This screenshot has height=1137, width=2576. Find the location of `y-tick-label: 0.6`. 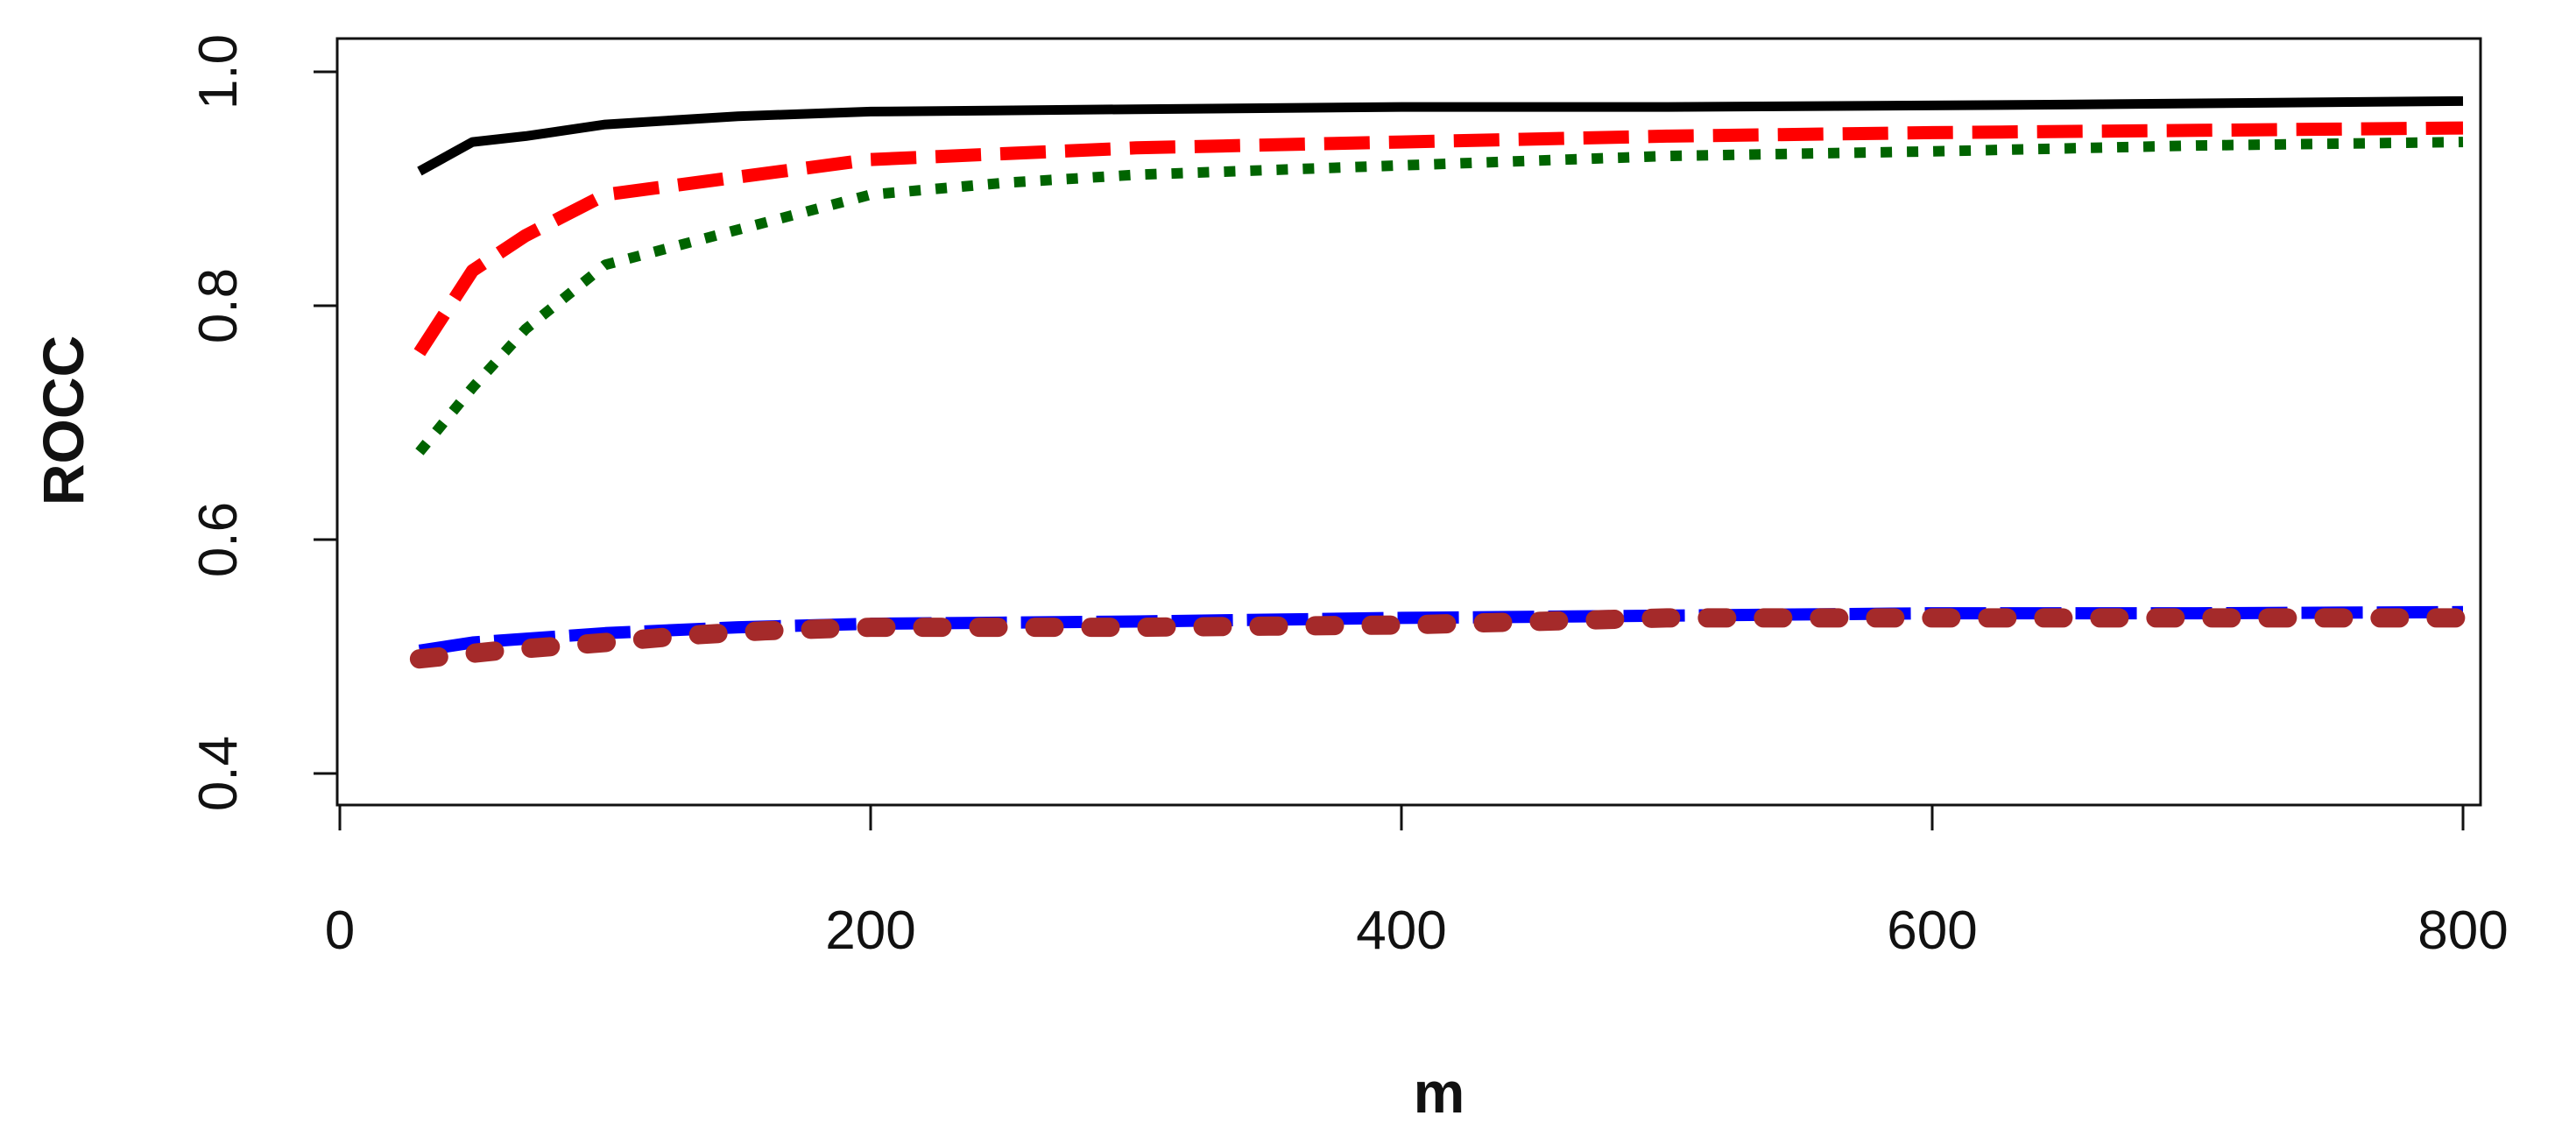

y-tick-label: 0.6 is located at coordinates (218, 540).